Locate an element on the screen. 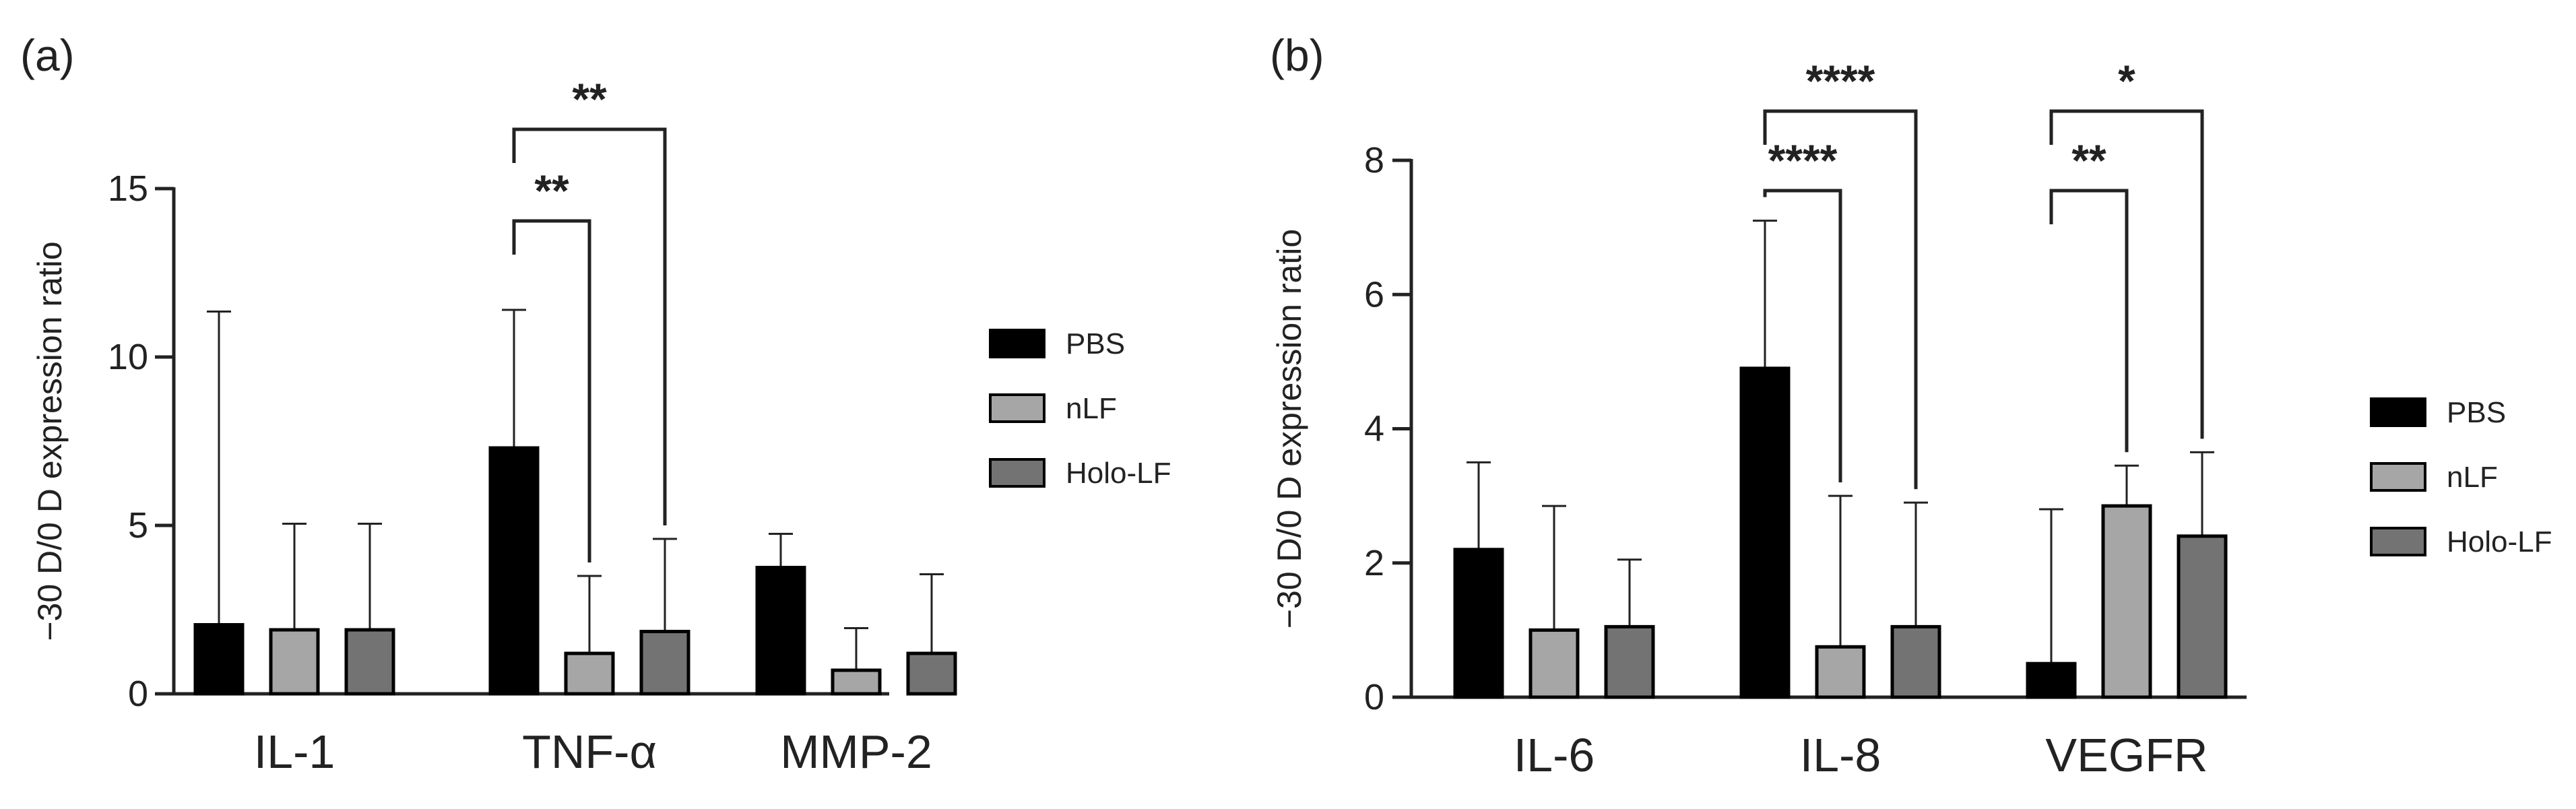 This screenshot has height=809, width=2576. bar-holo-lf-il1 is located at coordinates (370, 662).